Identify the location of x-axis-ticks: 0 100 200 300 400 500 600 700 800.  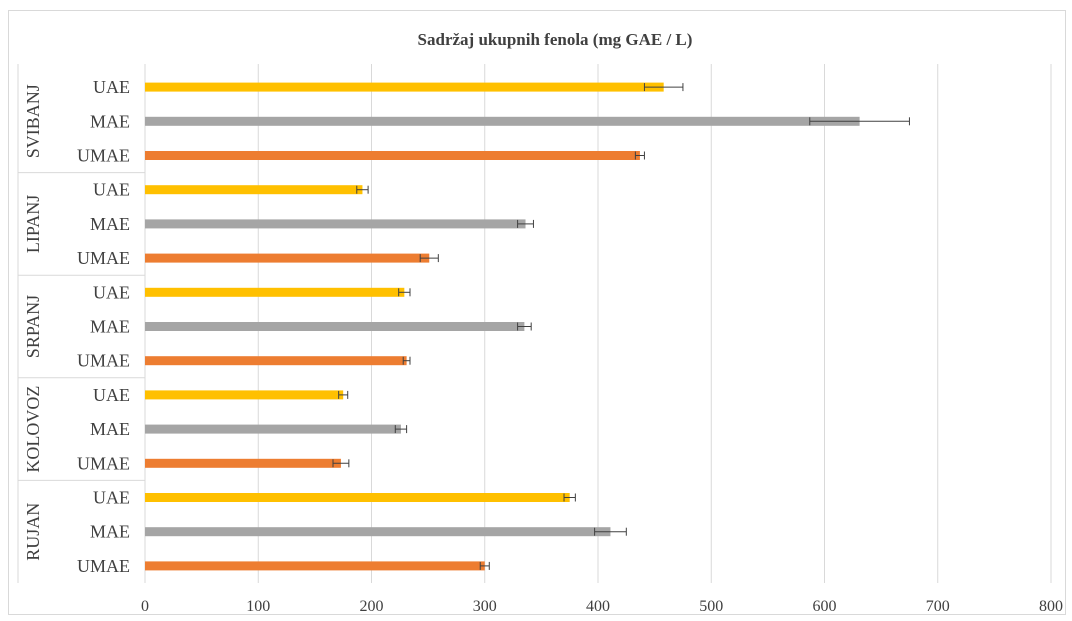
(602, 606).